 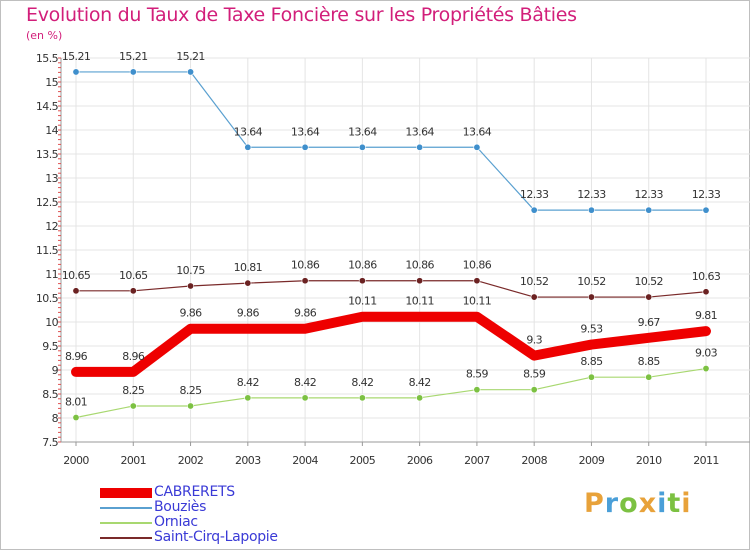 I want to click on data-label: 9.53, so click(x=591, y=329).